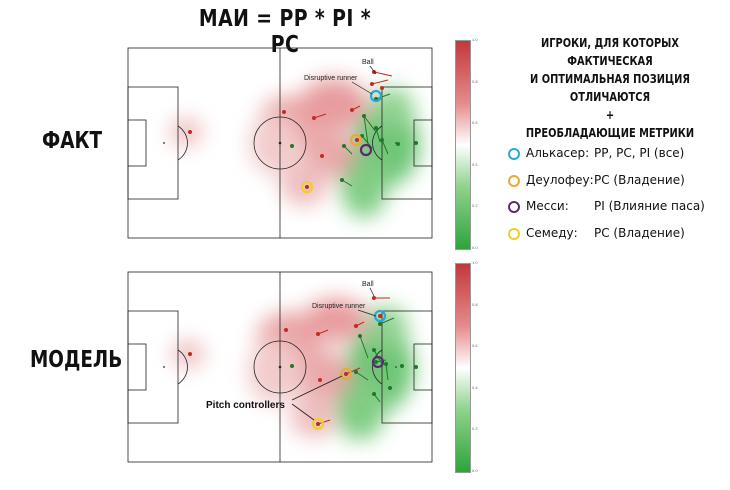 Image resolution: width=730 pixels, height=490 pixels. I want to click on pitch-controllers-label: Pitch controllers, so click(245, 405).